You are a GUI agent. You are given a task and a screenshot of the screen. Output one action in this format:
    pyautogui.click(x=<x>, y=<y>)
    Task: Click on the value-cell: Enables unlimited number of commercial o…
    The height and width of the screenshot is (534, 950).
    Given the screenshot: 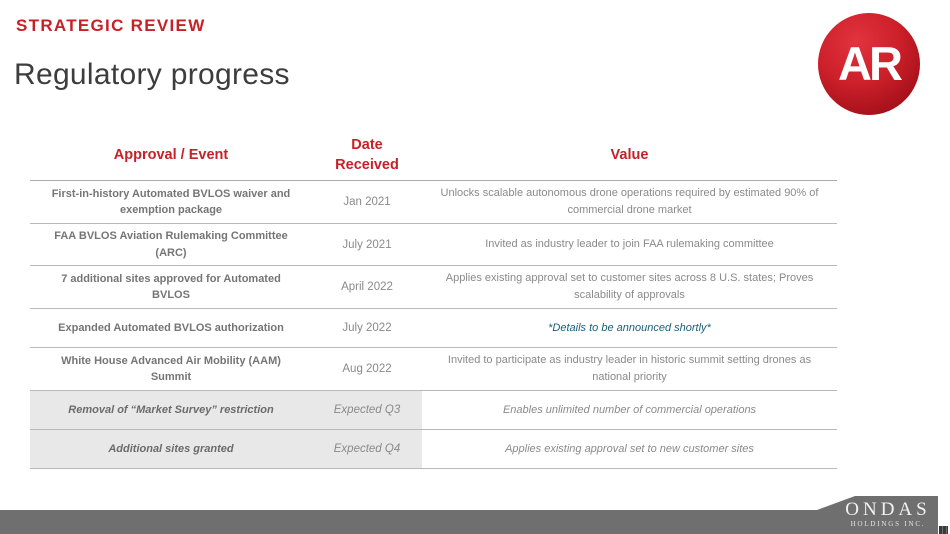 What is the action you would take?
    pyautogui.click(x=629, y=411)
    